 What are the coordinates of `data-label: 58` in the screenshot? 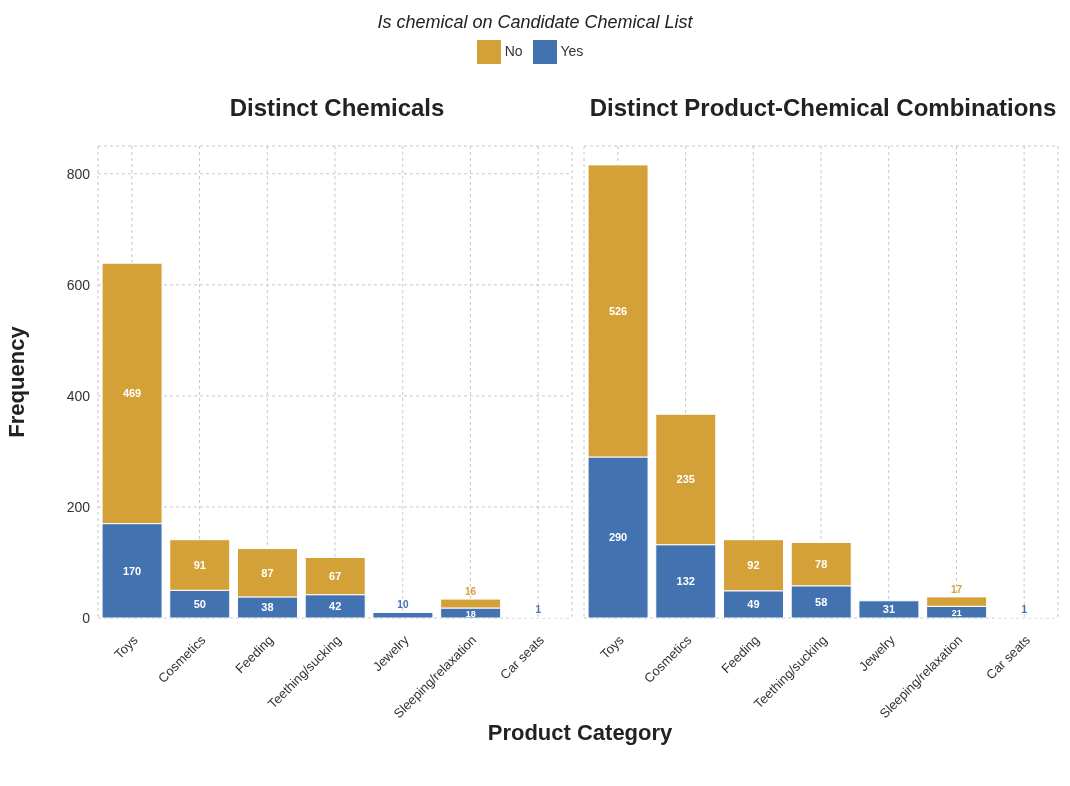 It's located at (821, 601).